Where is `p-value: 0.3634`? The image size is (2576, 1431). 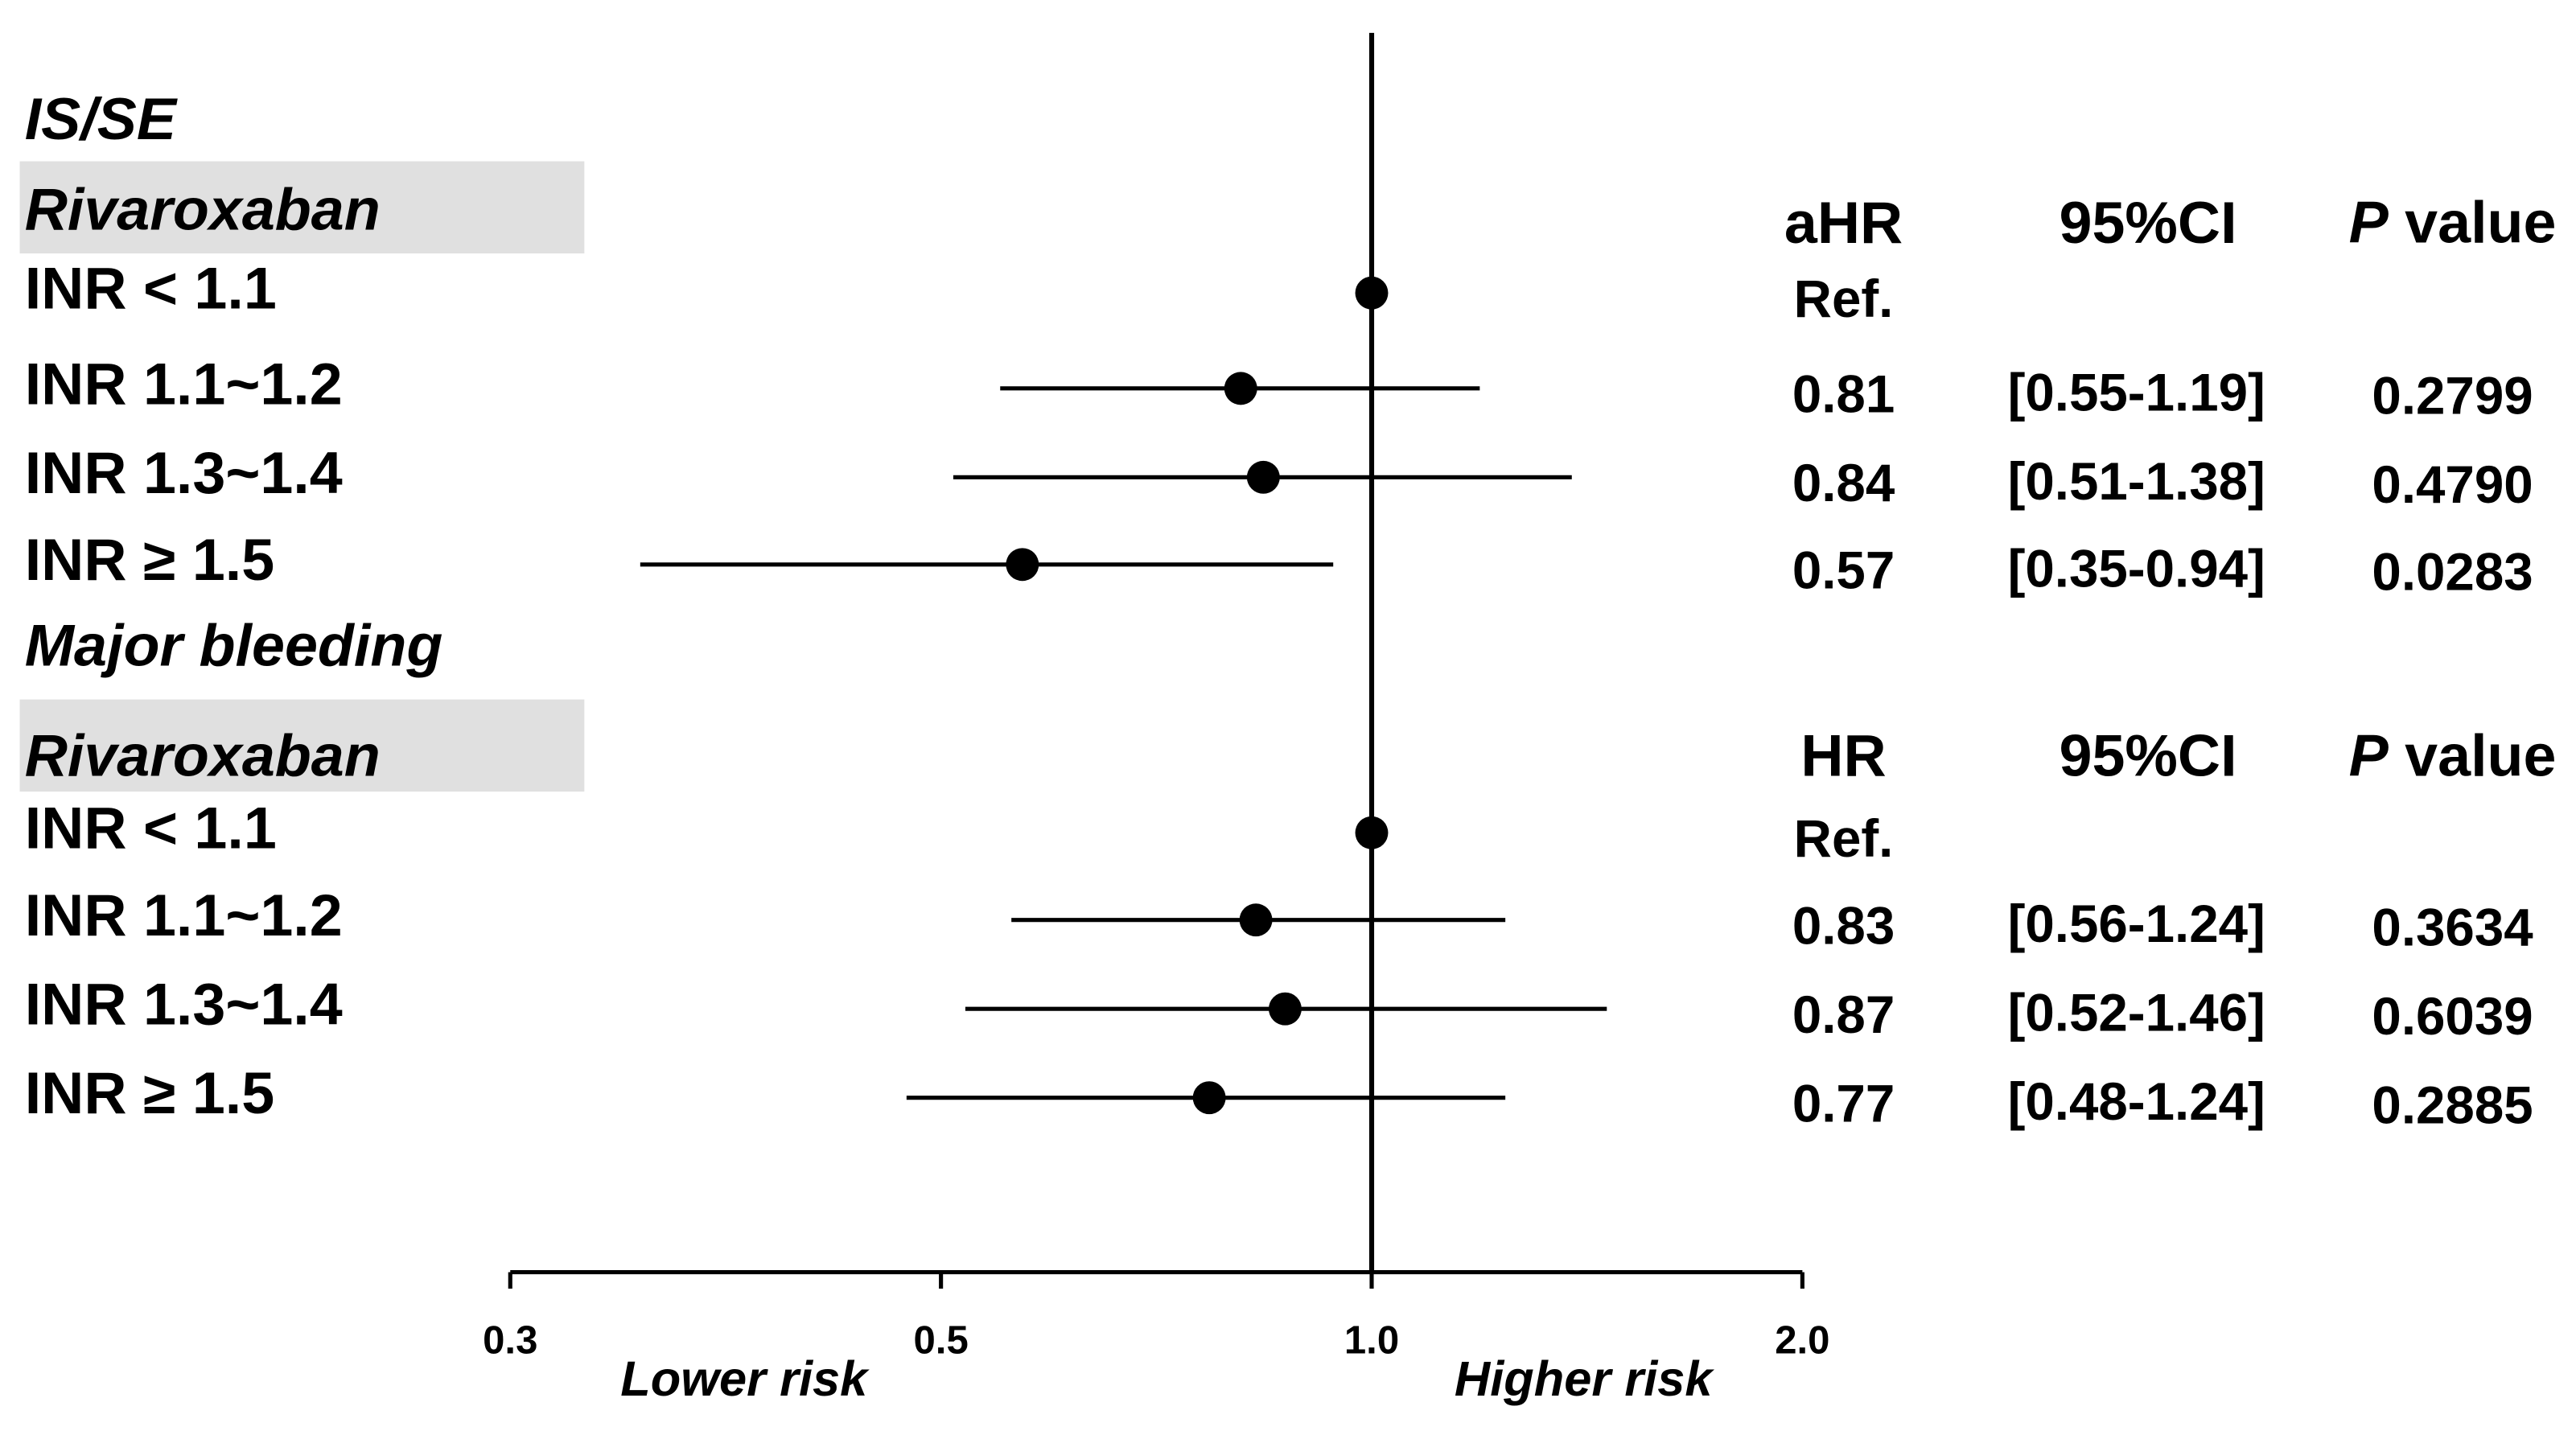 p-value: 0.3634 is located at coordinates (2452, 927).